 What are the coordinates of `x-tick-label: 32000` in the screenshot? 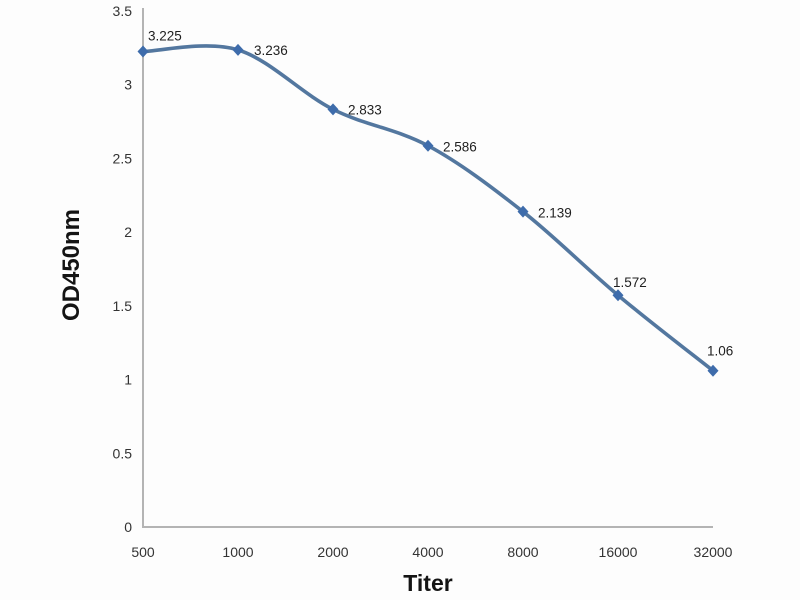 It's located at (713, 552).